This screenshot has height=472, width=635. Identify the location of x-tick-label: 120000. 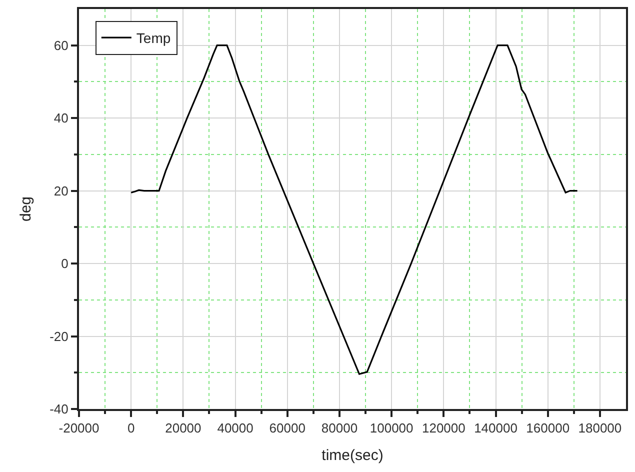
(444, 428).